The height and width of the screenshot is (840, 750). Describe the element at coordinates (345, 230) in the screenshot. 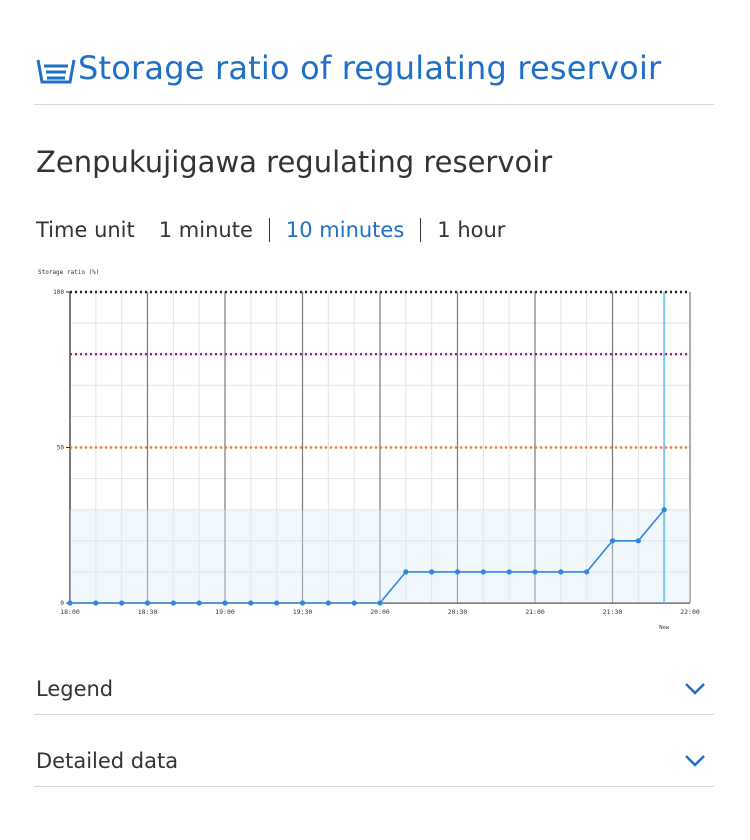

I see `time-unit-10-minutes: 10 minutes` at that location.